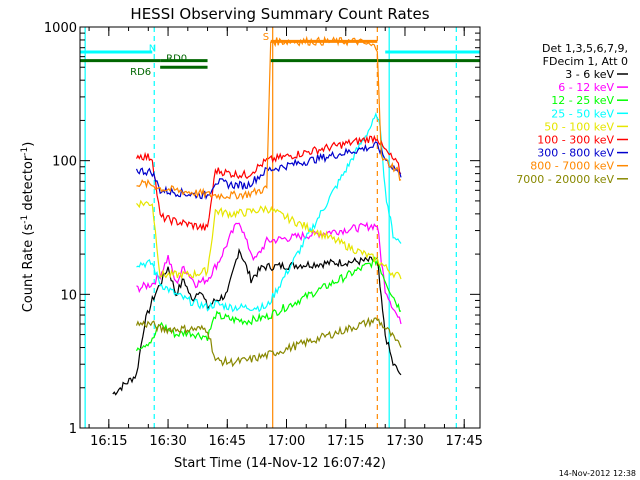  What do you see at coordinates (279, 14) in the screenshot?
I see `chart-title: HESSI Observing Summary Count Rates` at bounding box center [279, 14].